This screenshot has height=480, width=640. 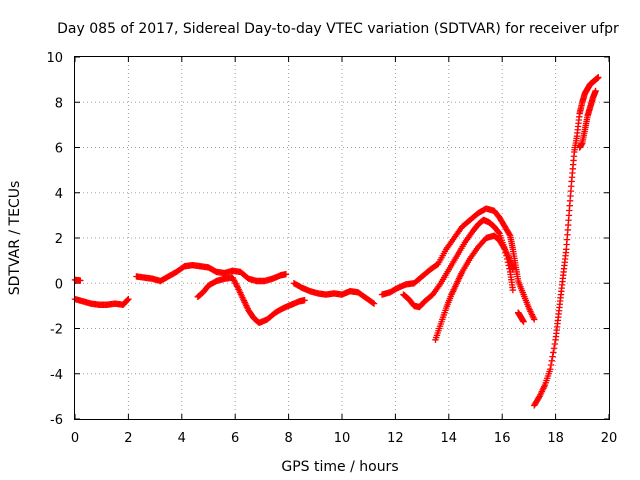 I want to click on series-segment-b, so click(x=101, y=301).